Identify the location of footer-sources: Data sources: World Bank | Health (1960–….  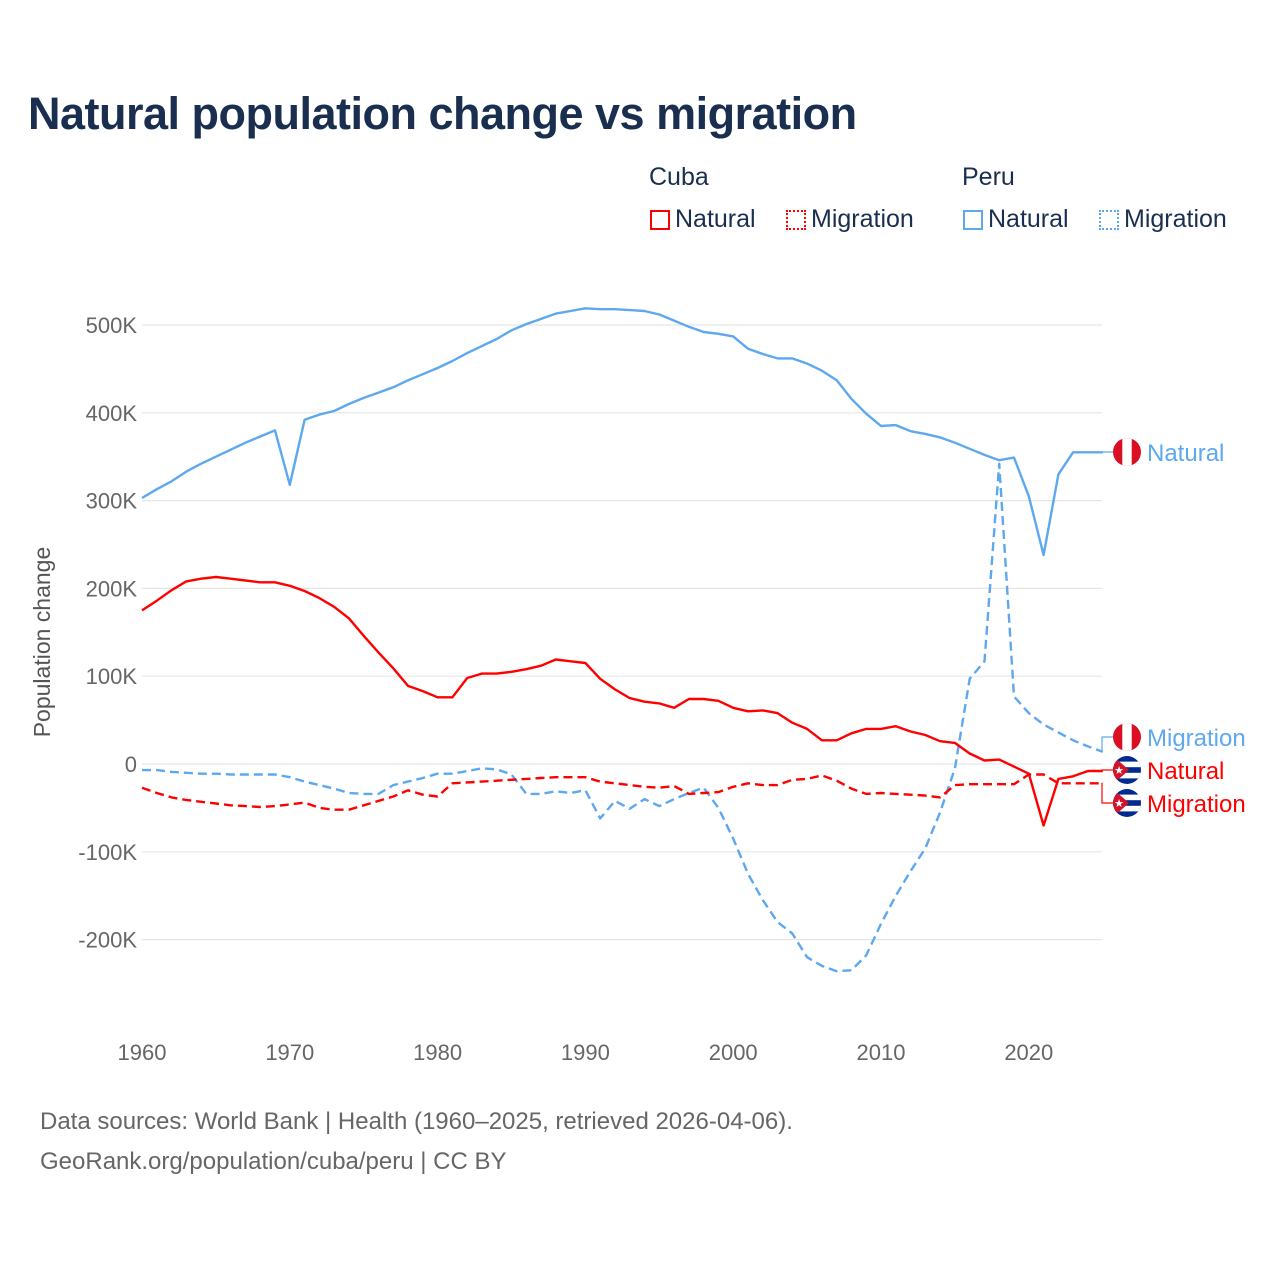
(416, 1121).